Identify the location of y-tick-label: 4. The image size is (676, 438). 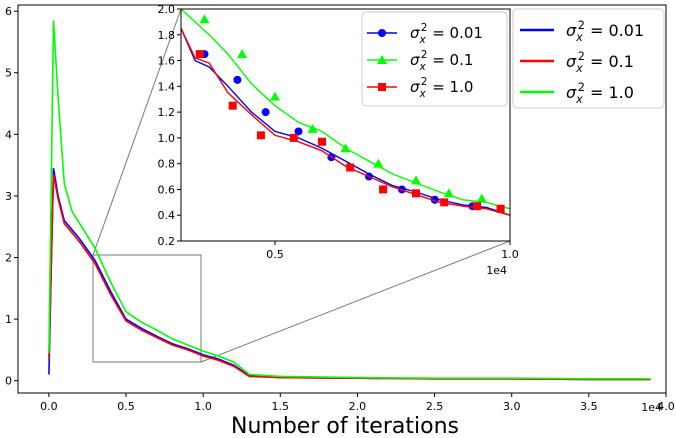
(8, 134).